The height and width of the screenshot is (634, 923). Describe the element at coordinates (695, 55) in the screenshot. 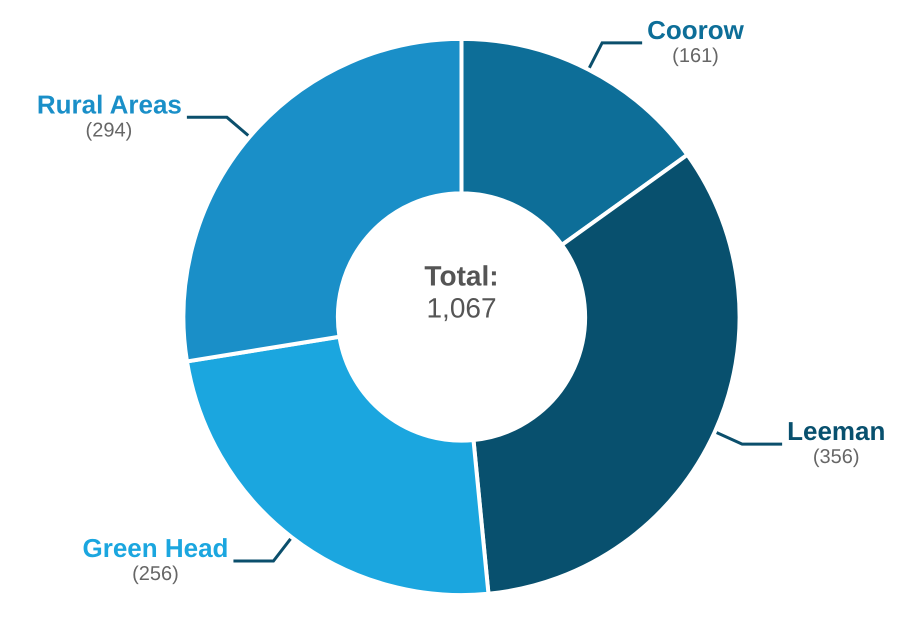

I see `data-label: (161)` at that location.